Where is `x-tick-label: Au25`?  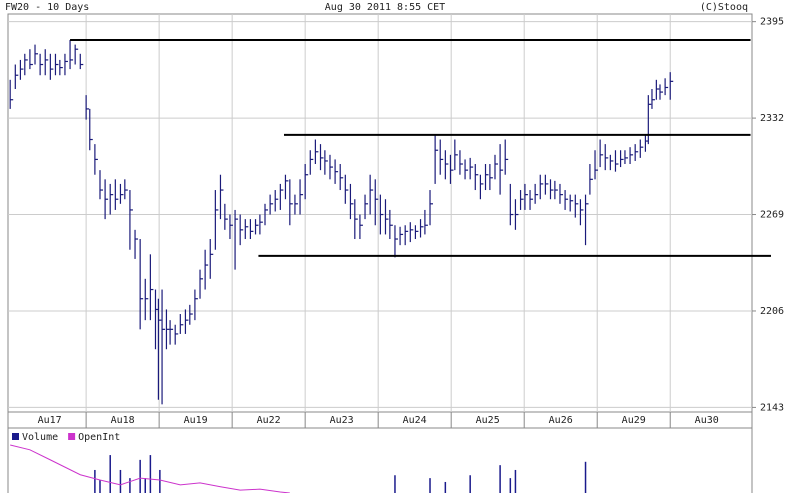 x-tick-label: Au25 is located at coordinates (488, 420).